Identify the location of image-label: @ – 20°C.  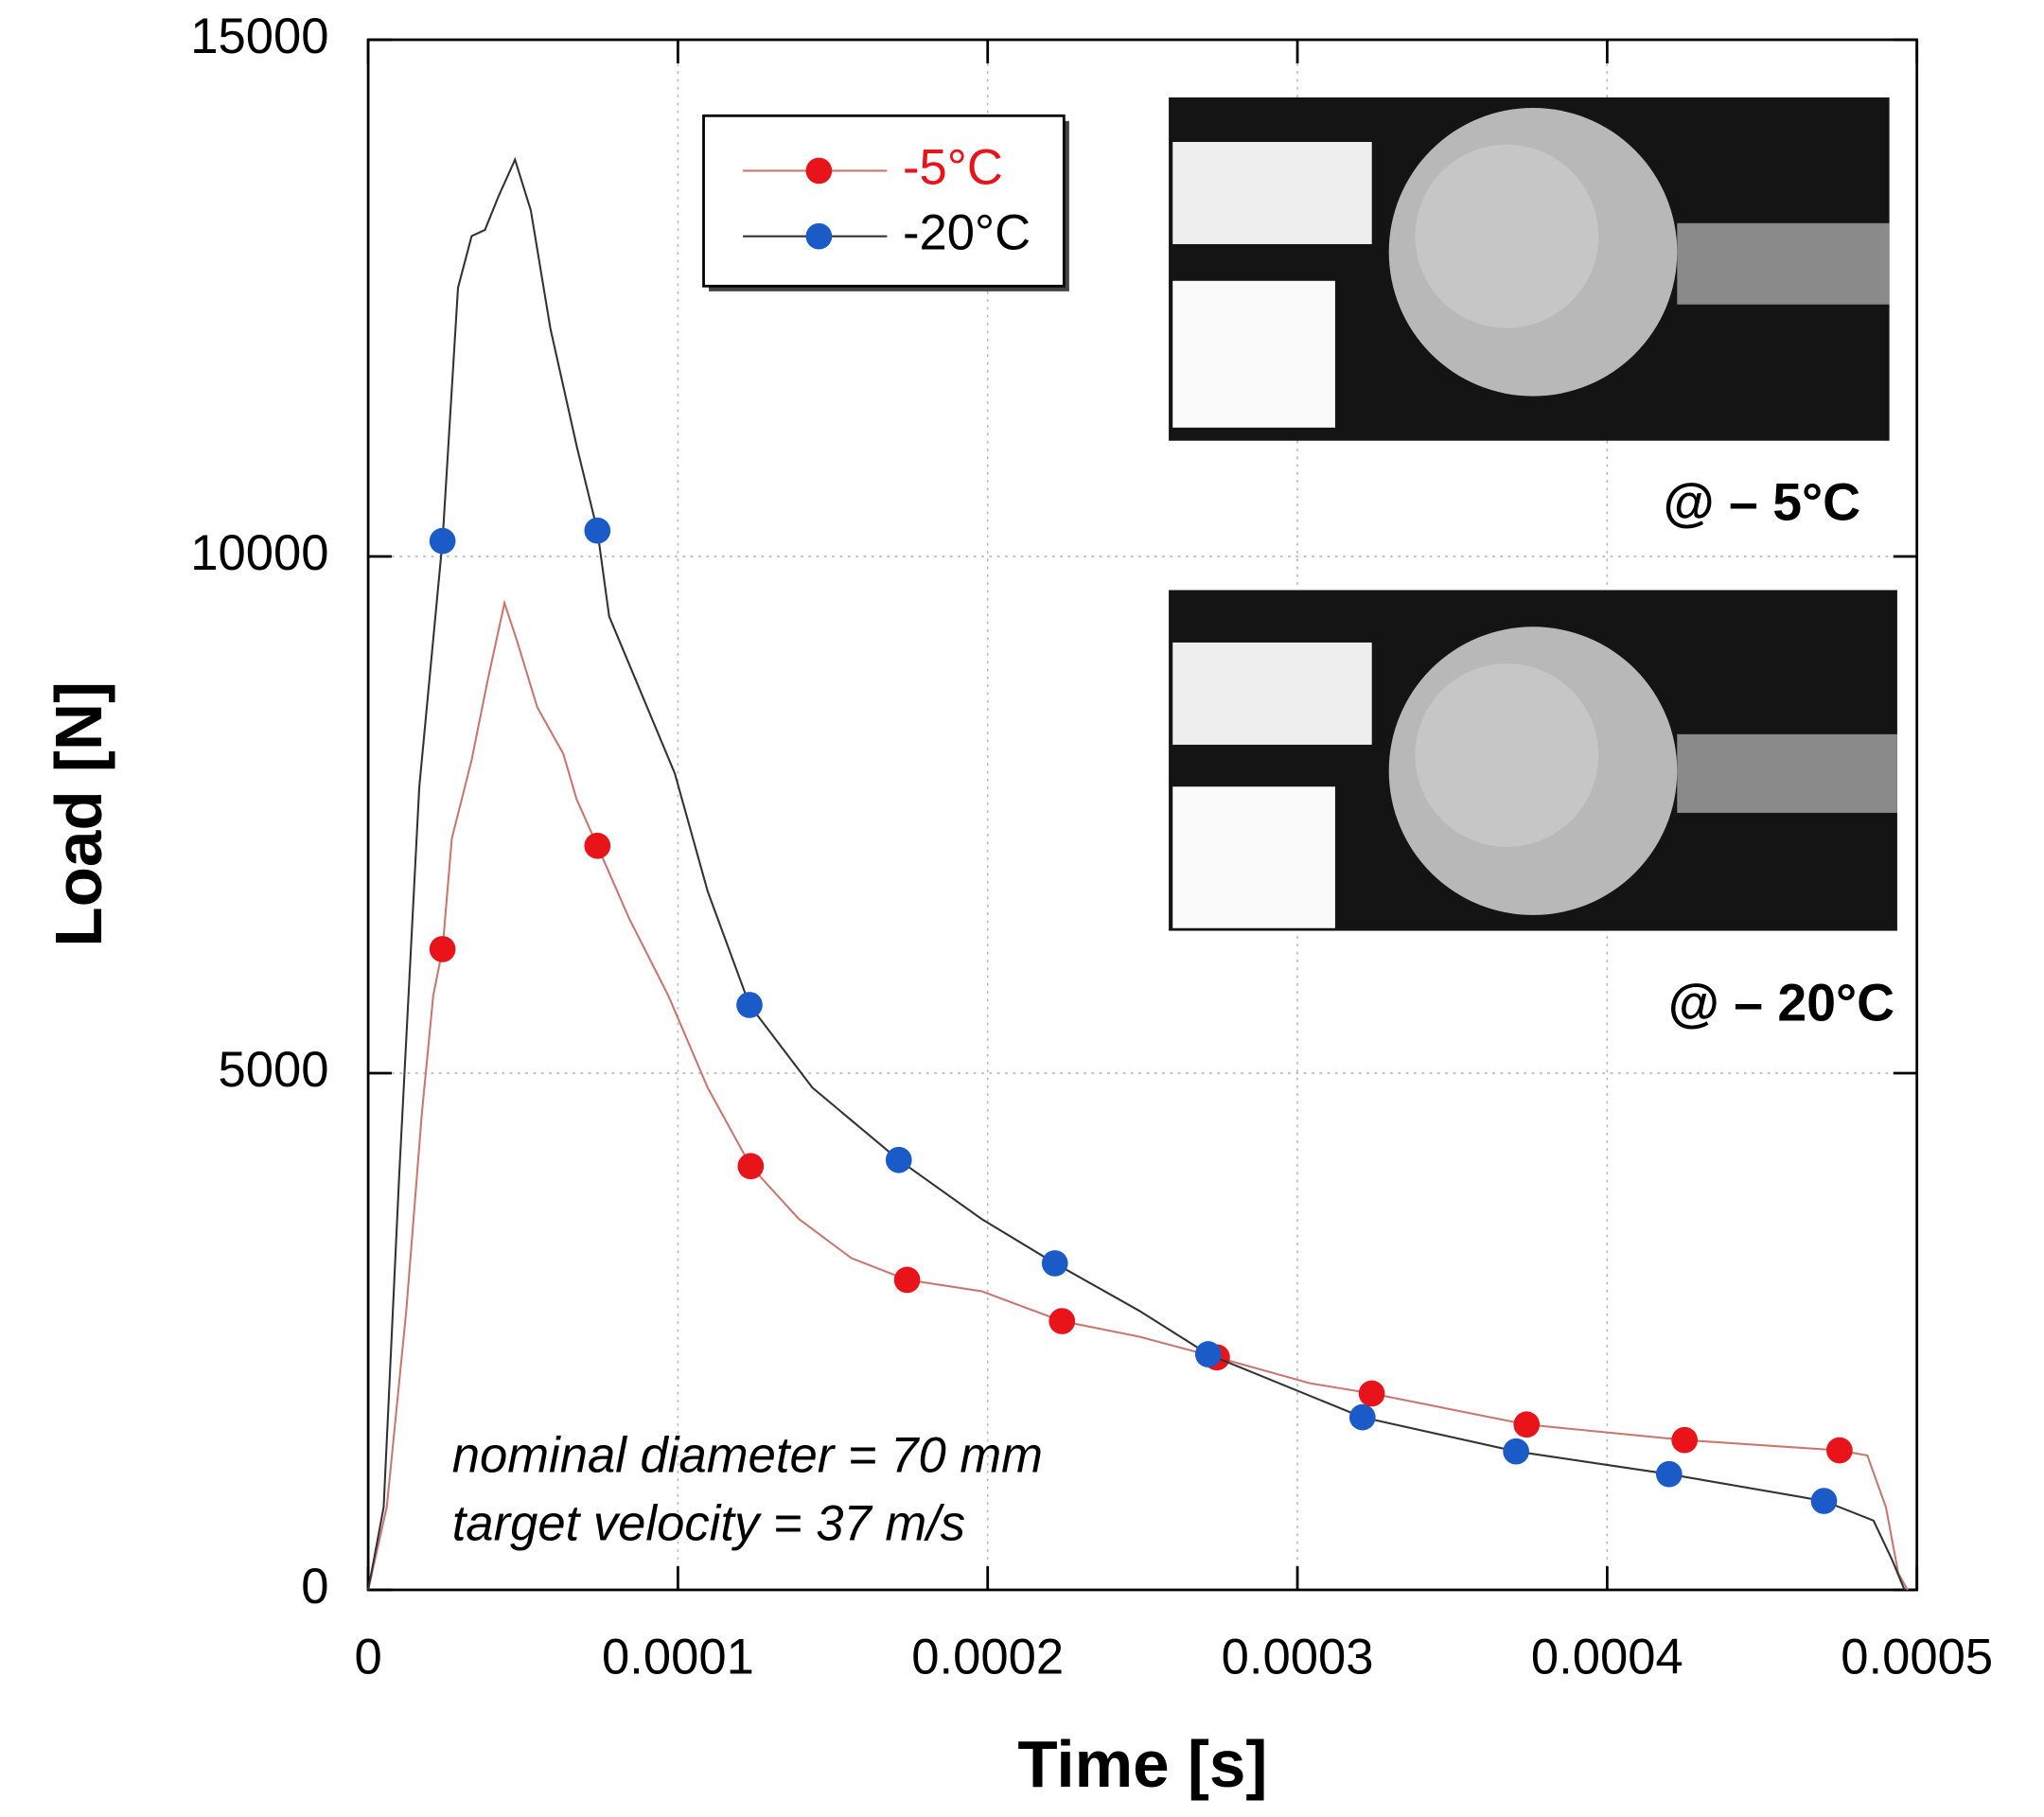
(1781, 1002).